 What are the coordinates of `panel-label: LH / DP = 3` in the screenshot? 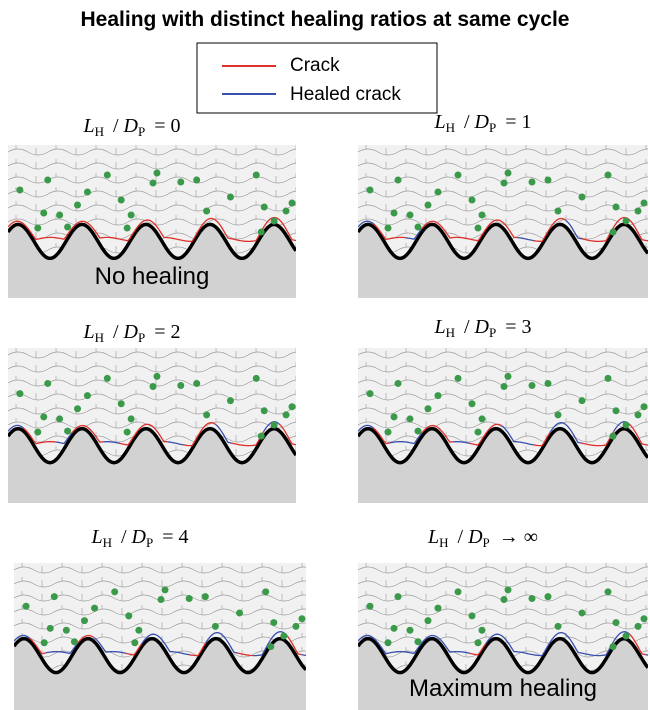 It's located at (482, 328).